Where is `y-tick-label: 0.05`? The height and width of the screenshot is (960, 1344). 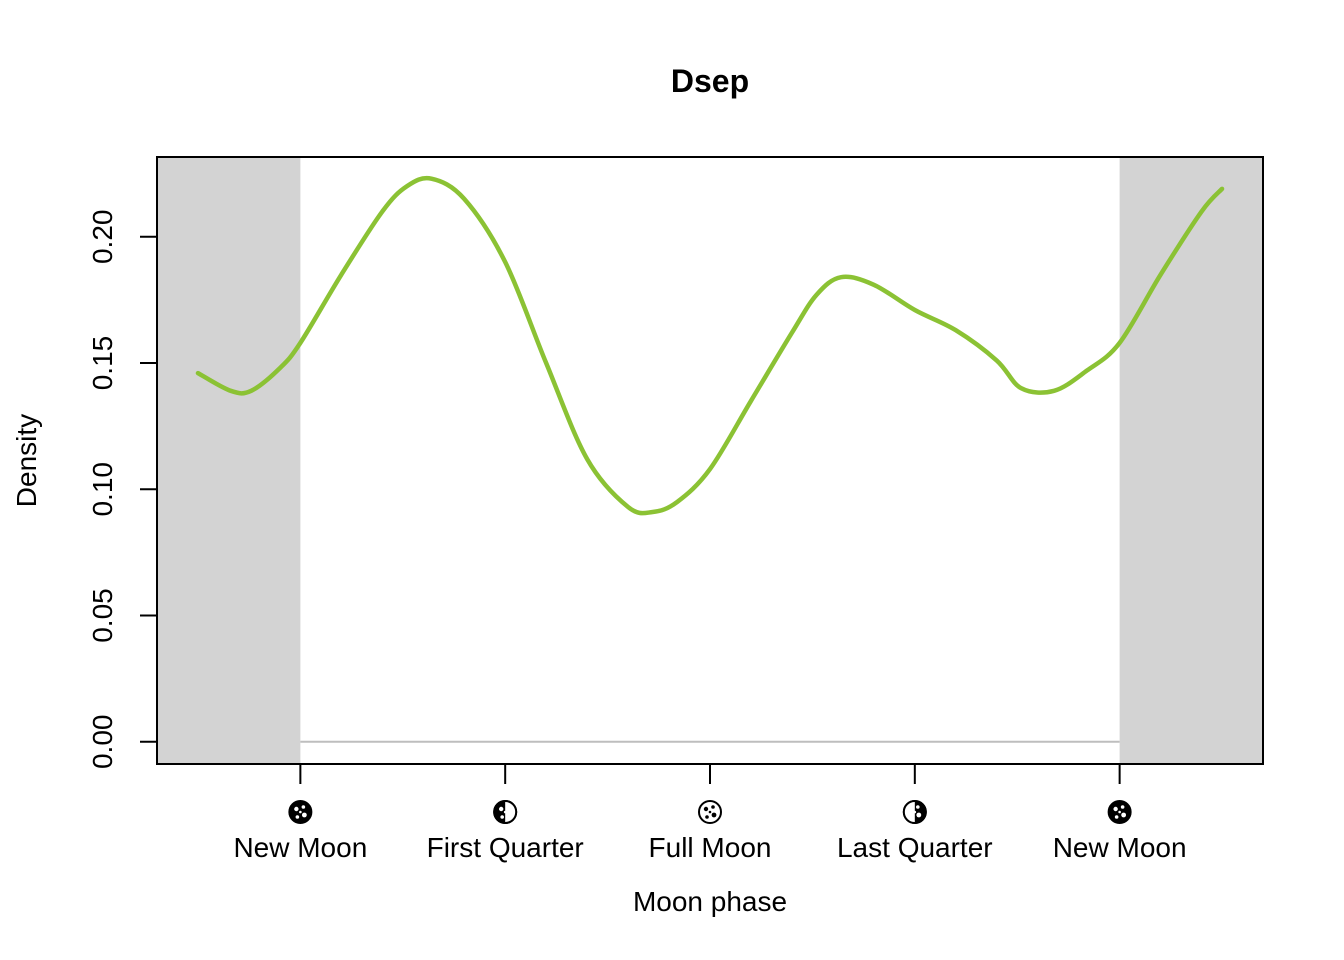 y-tick-label: 0.05 is located at coordinates (102, 615).